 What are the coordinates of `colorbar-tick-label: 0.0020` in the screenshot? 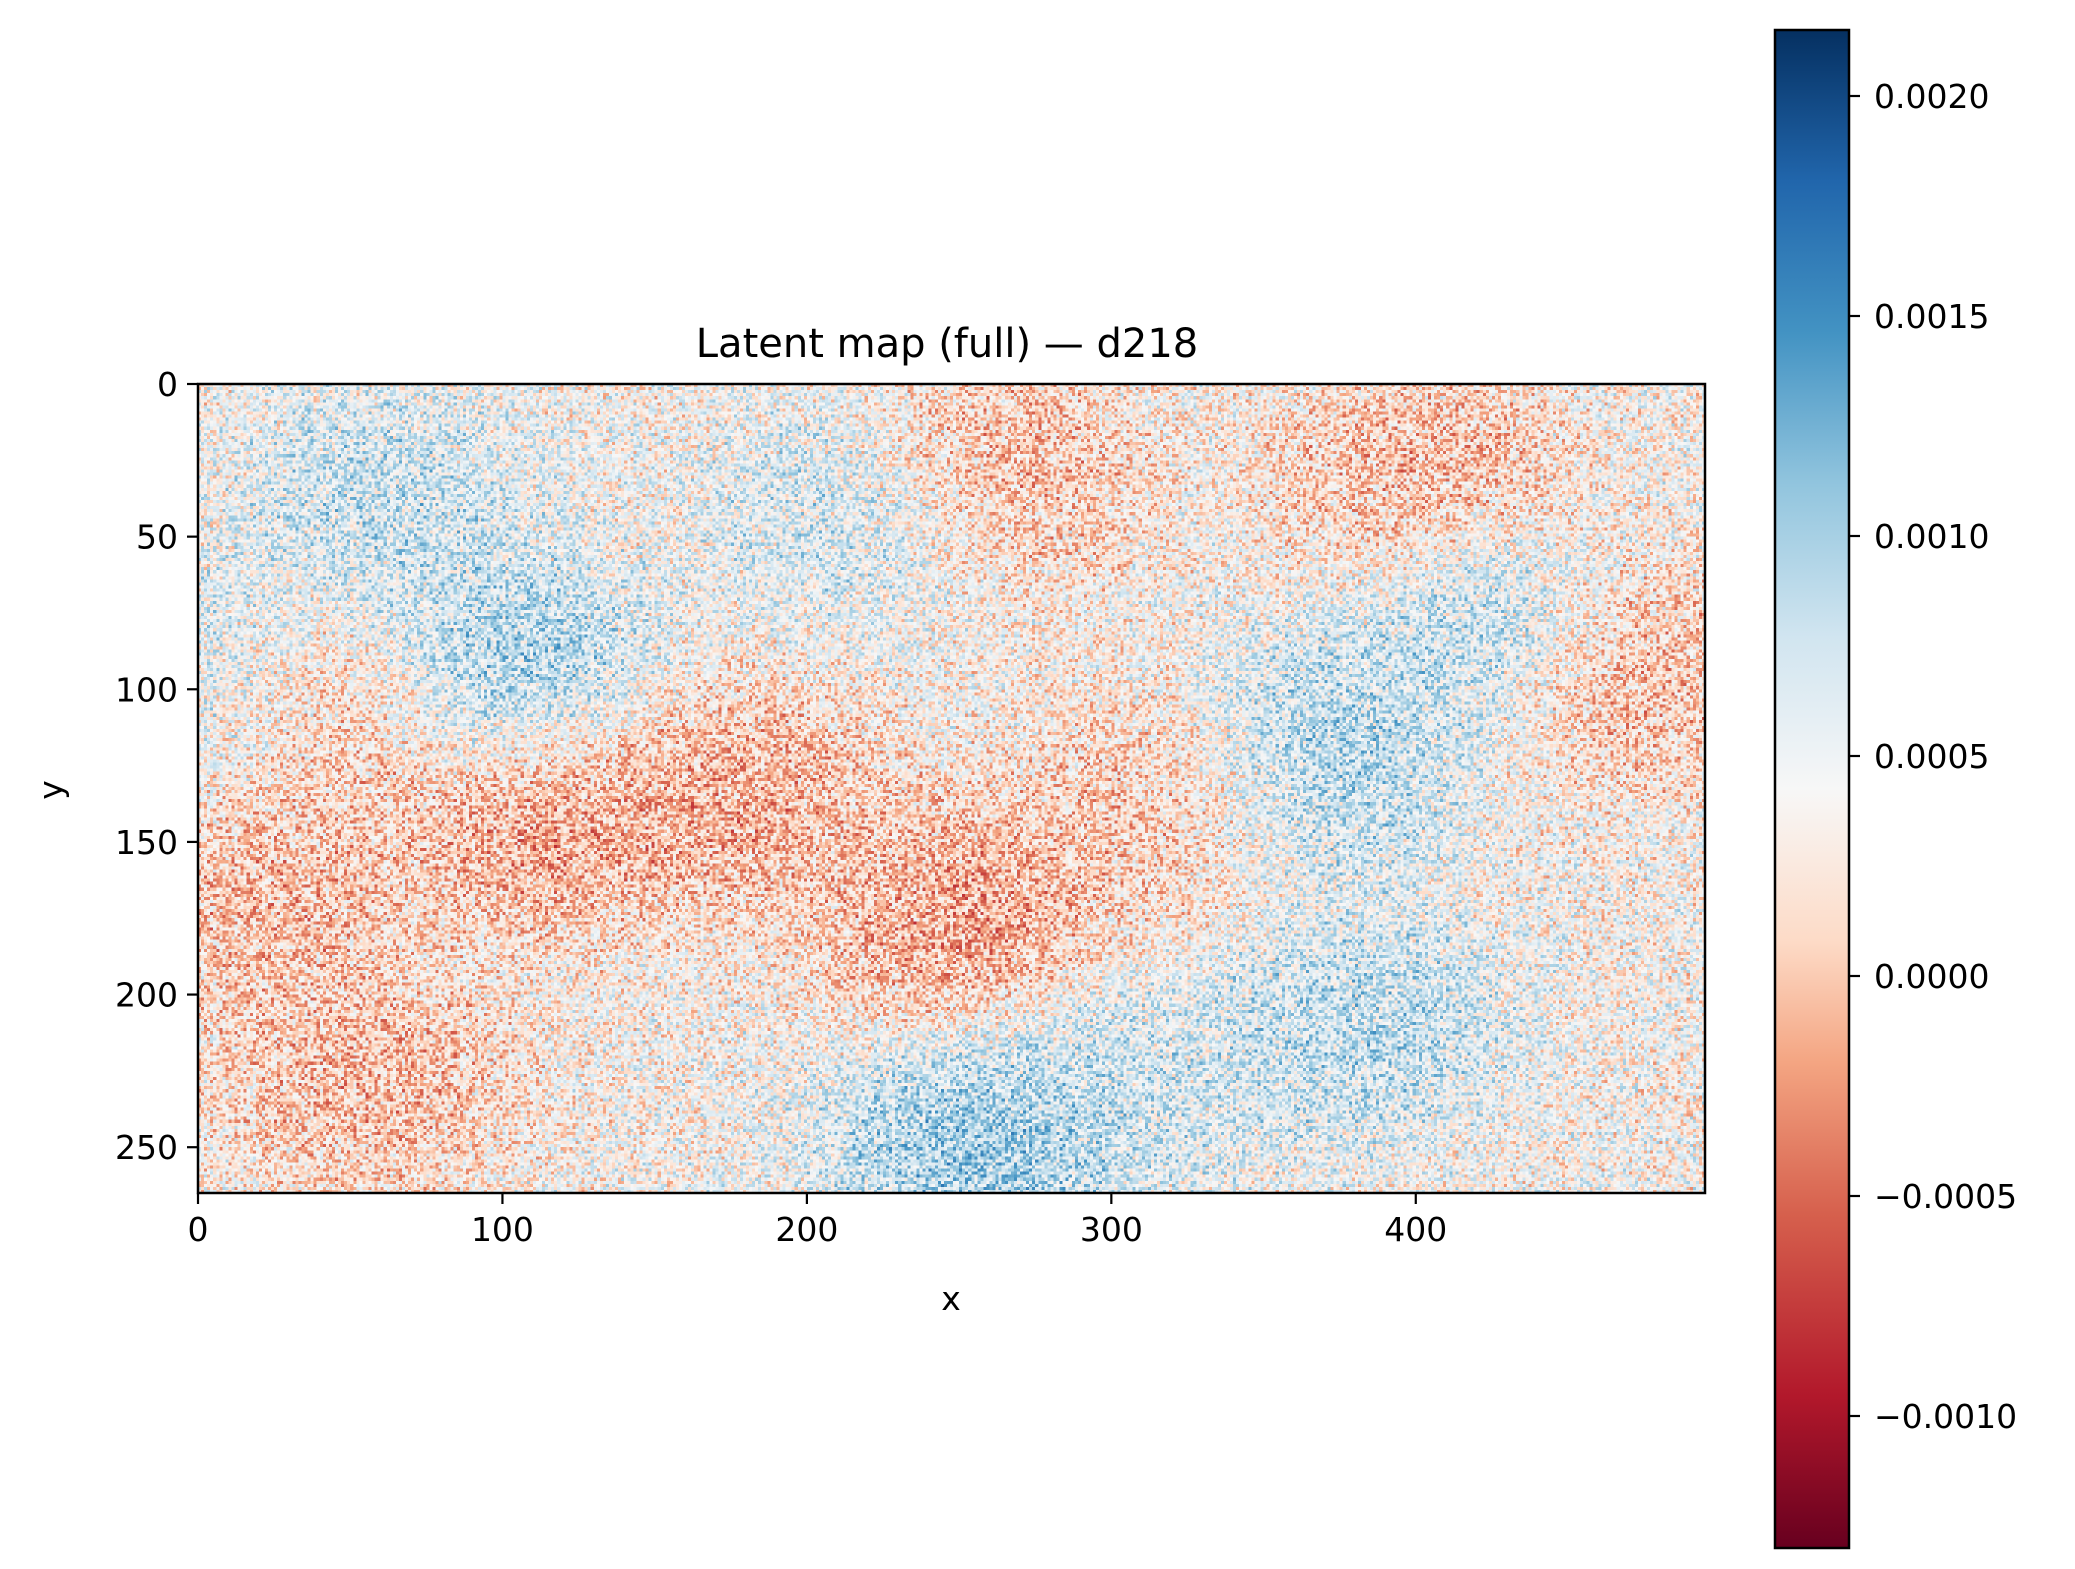 It's located at (1931, 96).